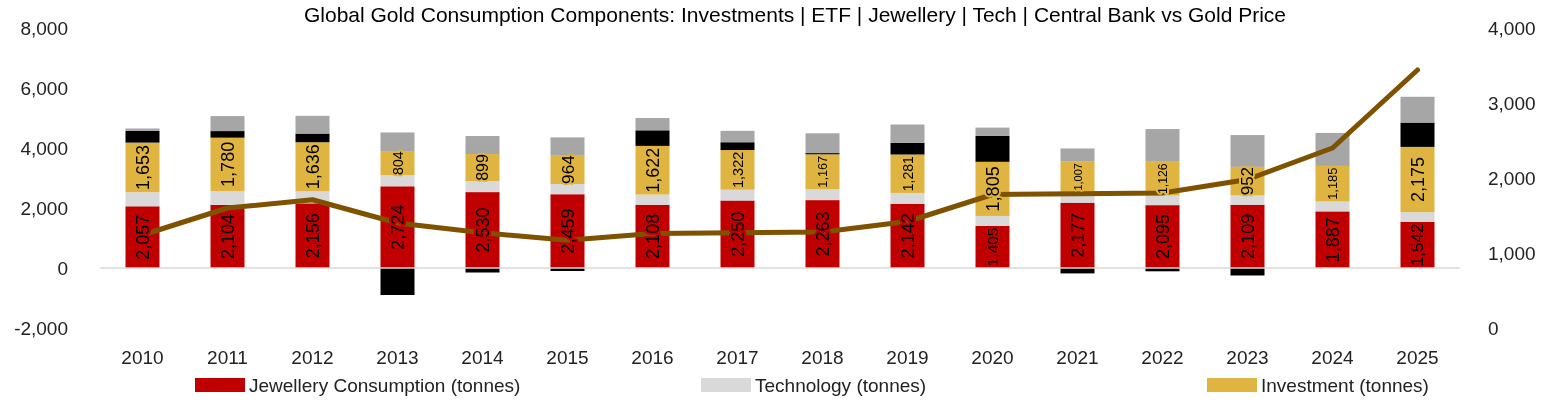 This screenshot has height=405, width=1541. What do you see at coordinates (992, 357) in the screenshot?
I see `x-tick-label: 2020` at bounding box center [992, 357].